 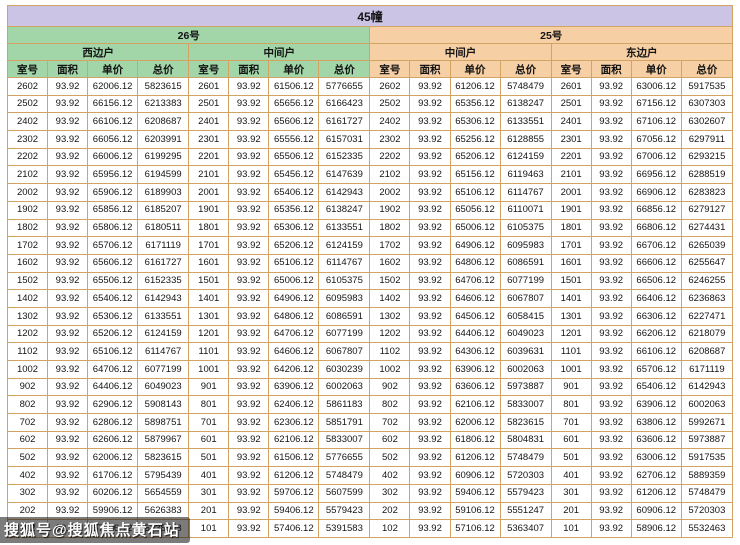 I want to click on table-cell: 65856.12, so click(x=113, y=210).